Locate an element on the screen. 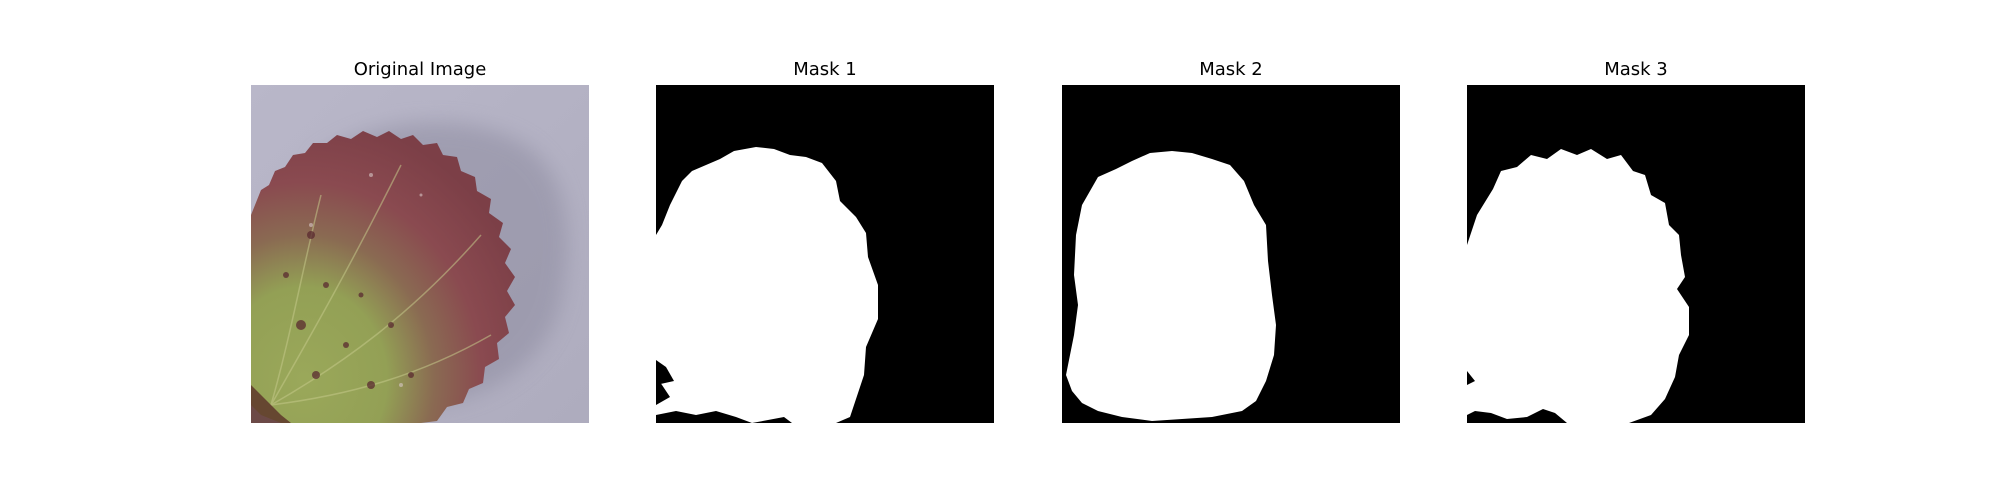 The image size is (2000, 500). panel-mask-3: Mask 3 is located at coordinates (1636, 248).